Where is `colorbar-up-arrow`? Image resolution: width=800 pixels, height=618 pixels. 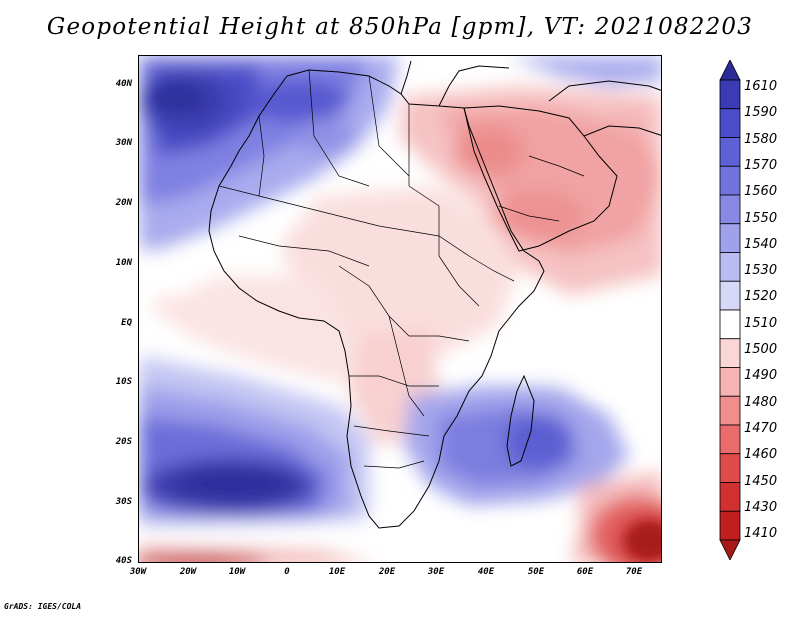
colorbar-up-arrow is located at coordinates (730, 70).